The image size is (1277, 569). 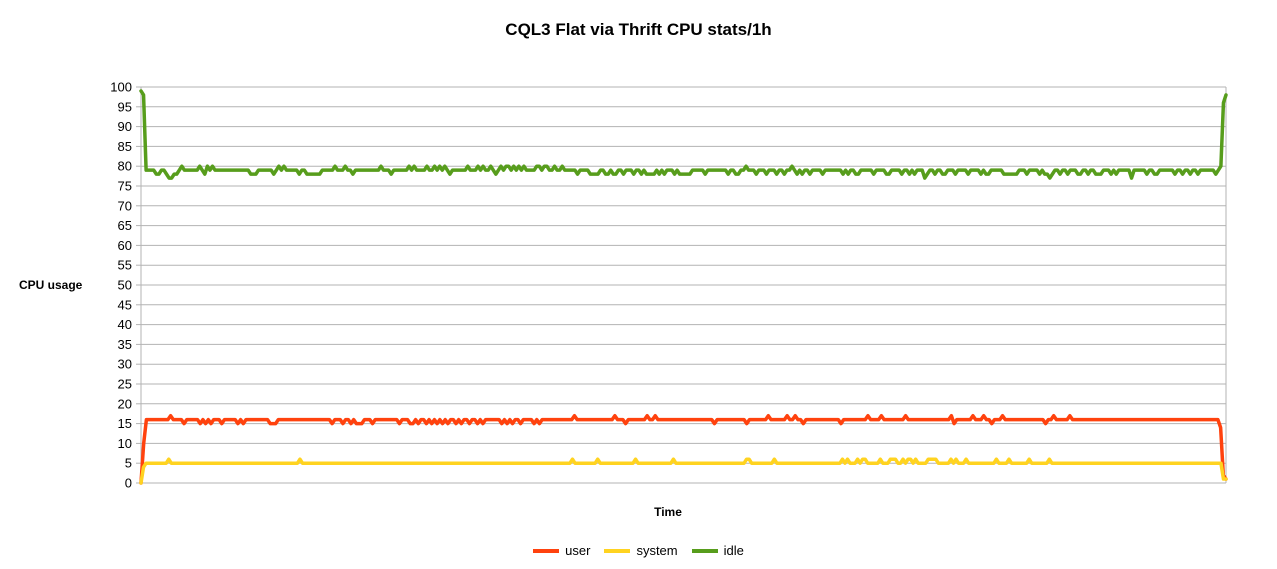 What do you see at coordinates (733, 550) in the screenshot?
I see `legend-label: idle` at bounding box center [733, 550].